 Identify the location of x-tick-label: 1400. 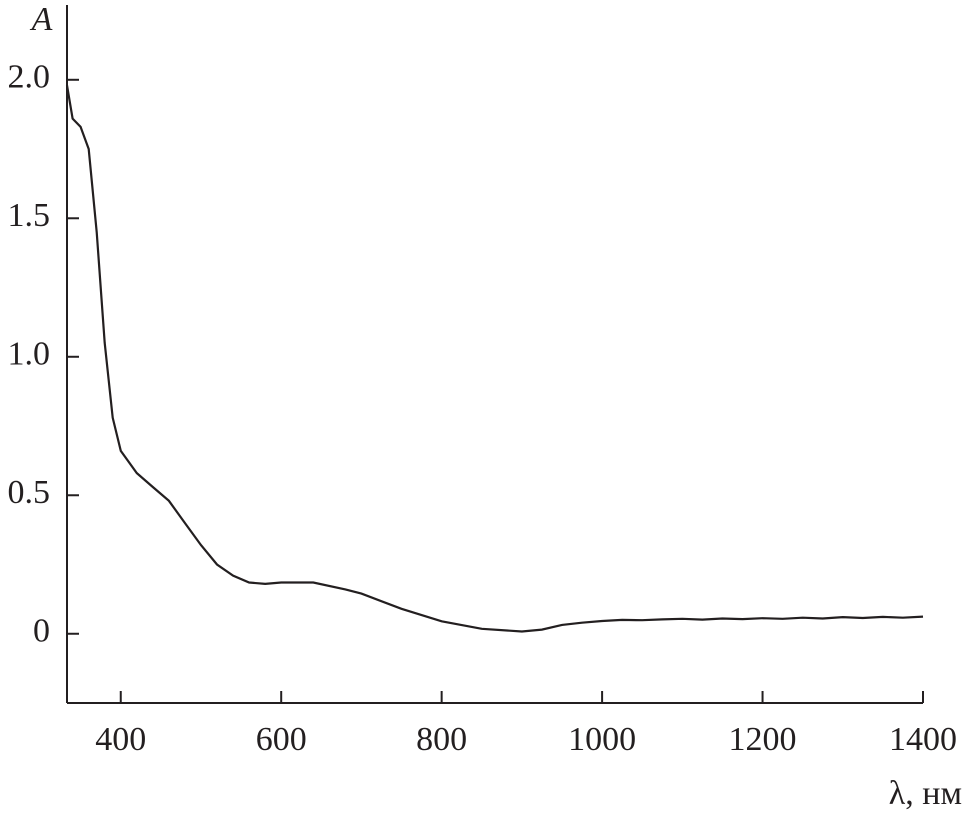
(923, 739).